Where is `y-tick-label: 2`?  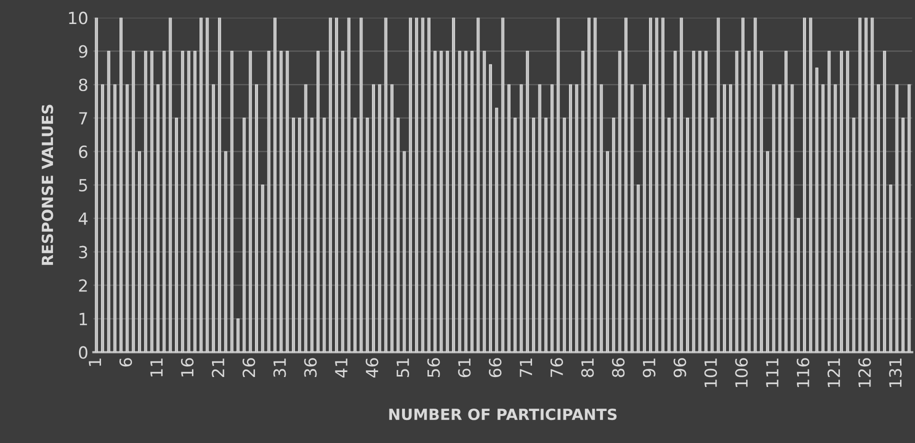
y-tick-label: 2 is located at coordinates (83, 285).